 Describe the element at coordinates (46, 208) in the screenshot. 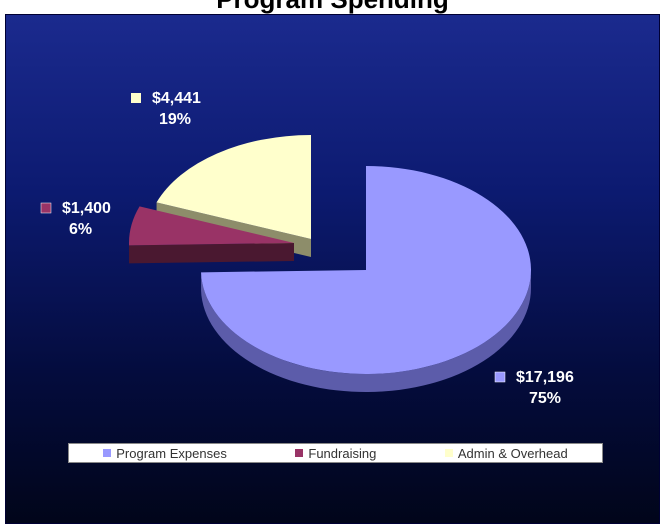

I see `data-label-marker-fundraising` at that location.